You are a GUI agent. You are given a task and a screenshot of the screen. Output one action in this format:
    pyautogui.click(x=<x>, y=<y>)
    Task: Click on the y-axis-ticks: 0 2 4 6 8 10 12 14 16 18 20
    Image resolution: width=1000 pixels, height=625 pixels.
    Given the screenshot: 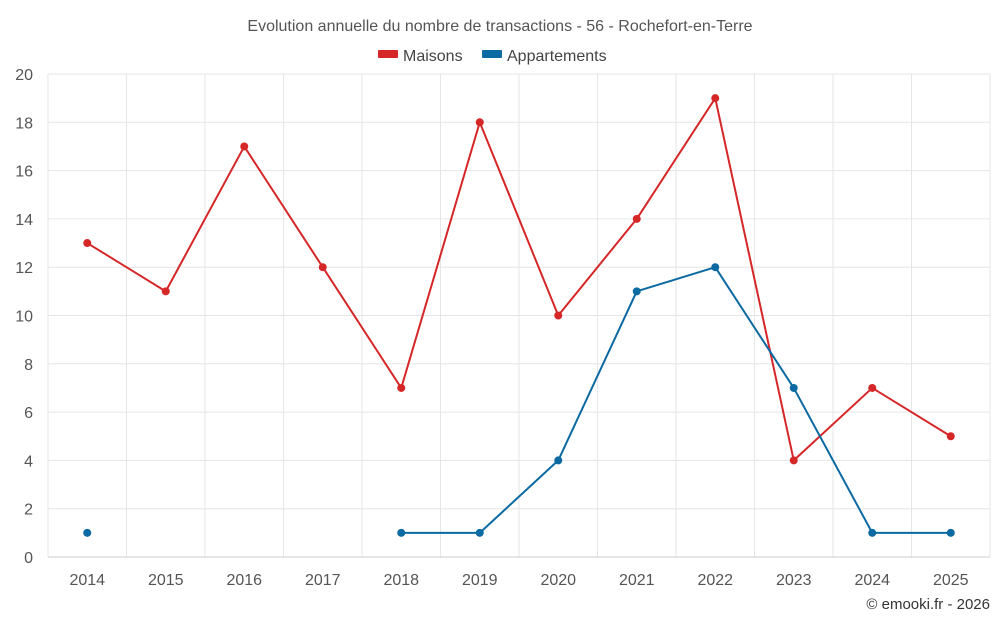 What is the action you would take?
    pyautogui.click(x=24, y=317)
    